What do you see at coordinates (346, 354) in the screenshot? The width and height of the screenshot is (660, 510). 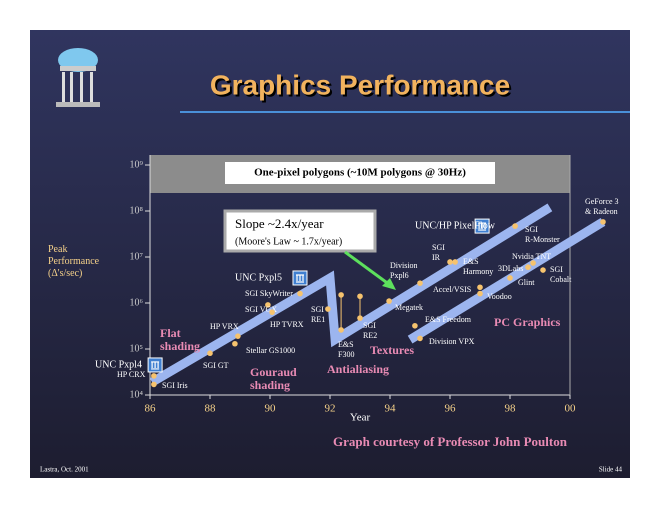 I see `point-label-line: F300` at bounding box center [346, 354].